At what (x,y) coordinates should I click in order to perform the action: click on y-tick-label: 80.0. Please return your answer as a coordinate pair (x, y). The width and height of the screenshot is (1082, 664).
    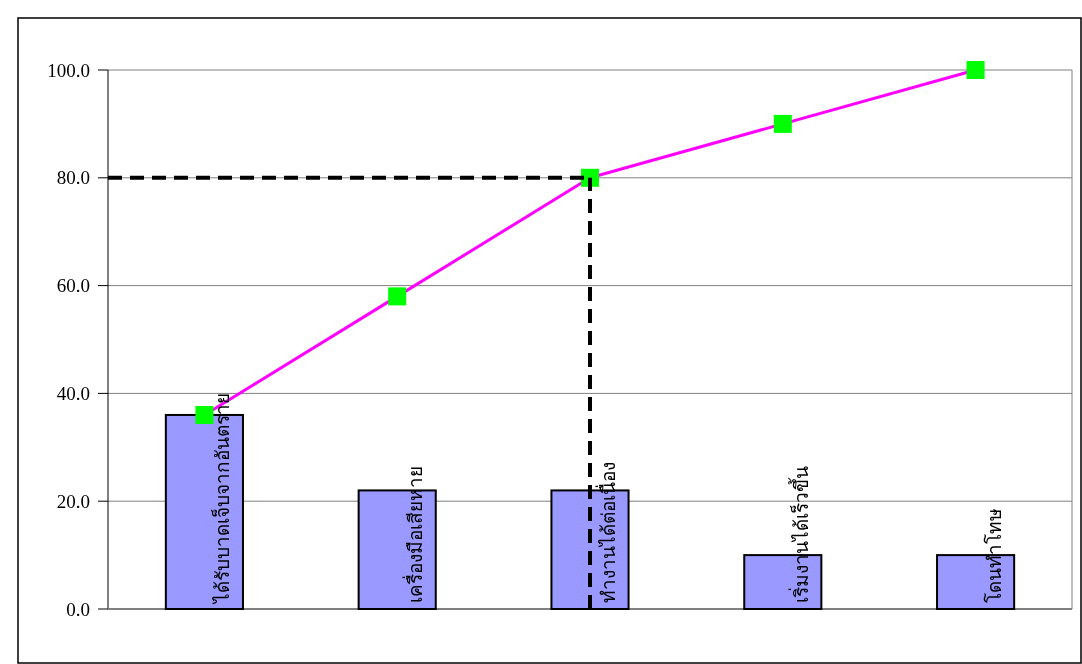
    Looking at the image, I should click on (73, 178).